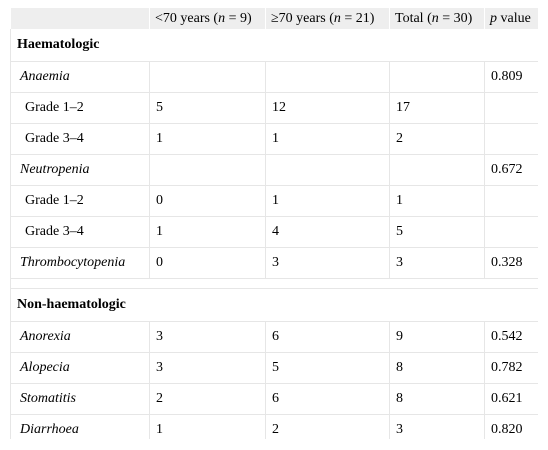 This screenshot has width=548, height=450. What do you see at coordinates (511, 337) in the screenshot?
I see `cell-p-value: 0.542` at bounding box center [511, 337].